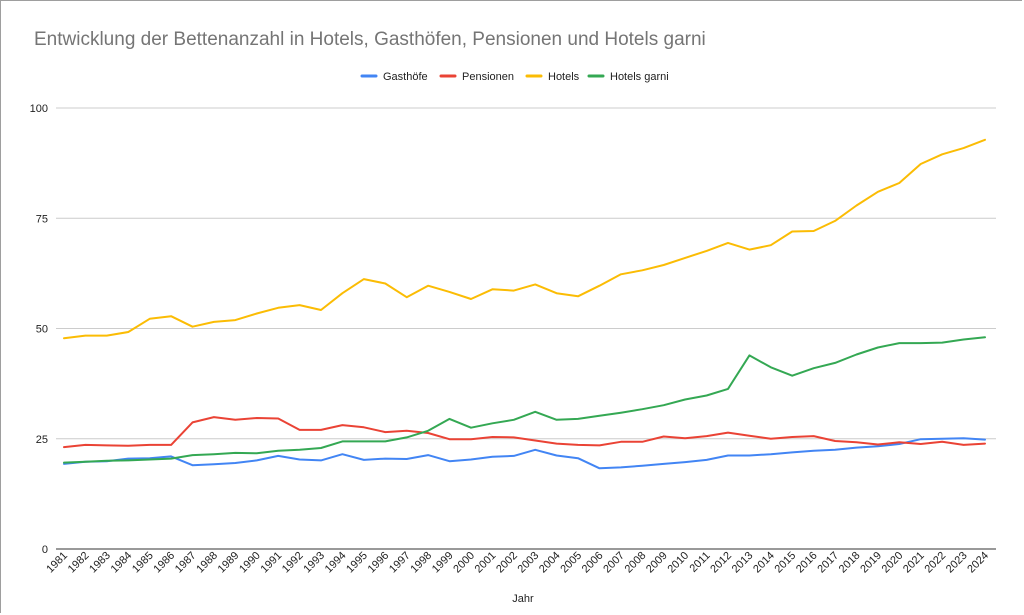  I want to click on x-tick-label: 2016, so click(807, 563).